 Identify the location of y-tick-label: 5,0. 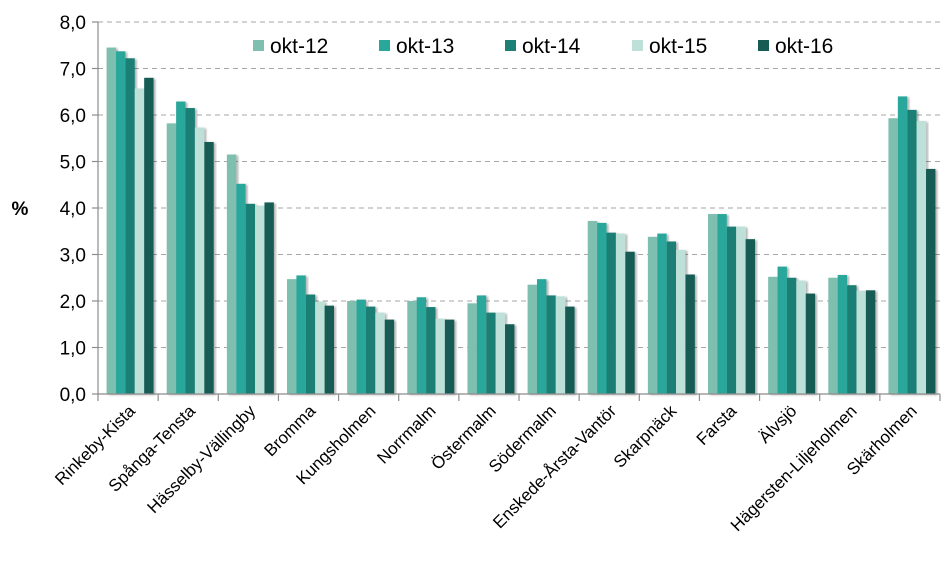
(73, 163).